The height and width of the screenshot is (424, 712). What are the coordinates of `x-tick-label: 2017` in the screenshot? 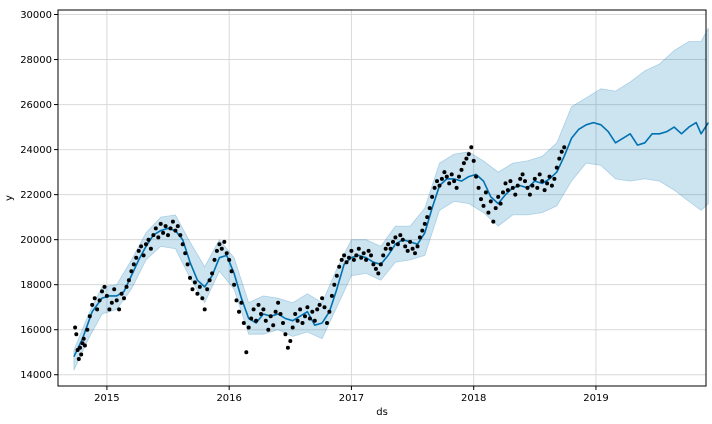 It's located at (351, 398).